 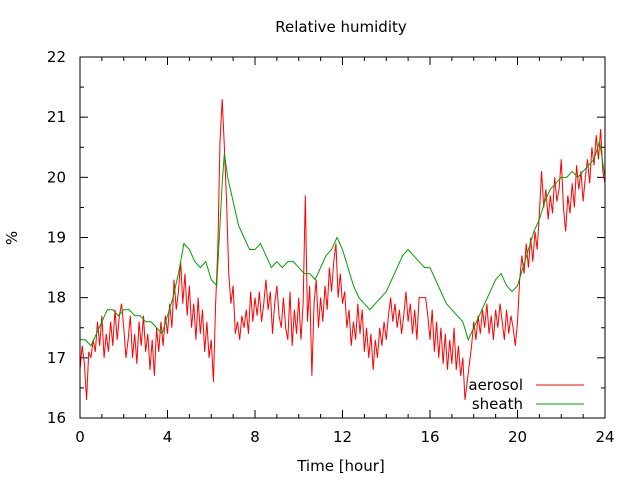 I want to click on y-tick-label: 22, so click(x=56, y=57).